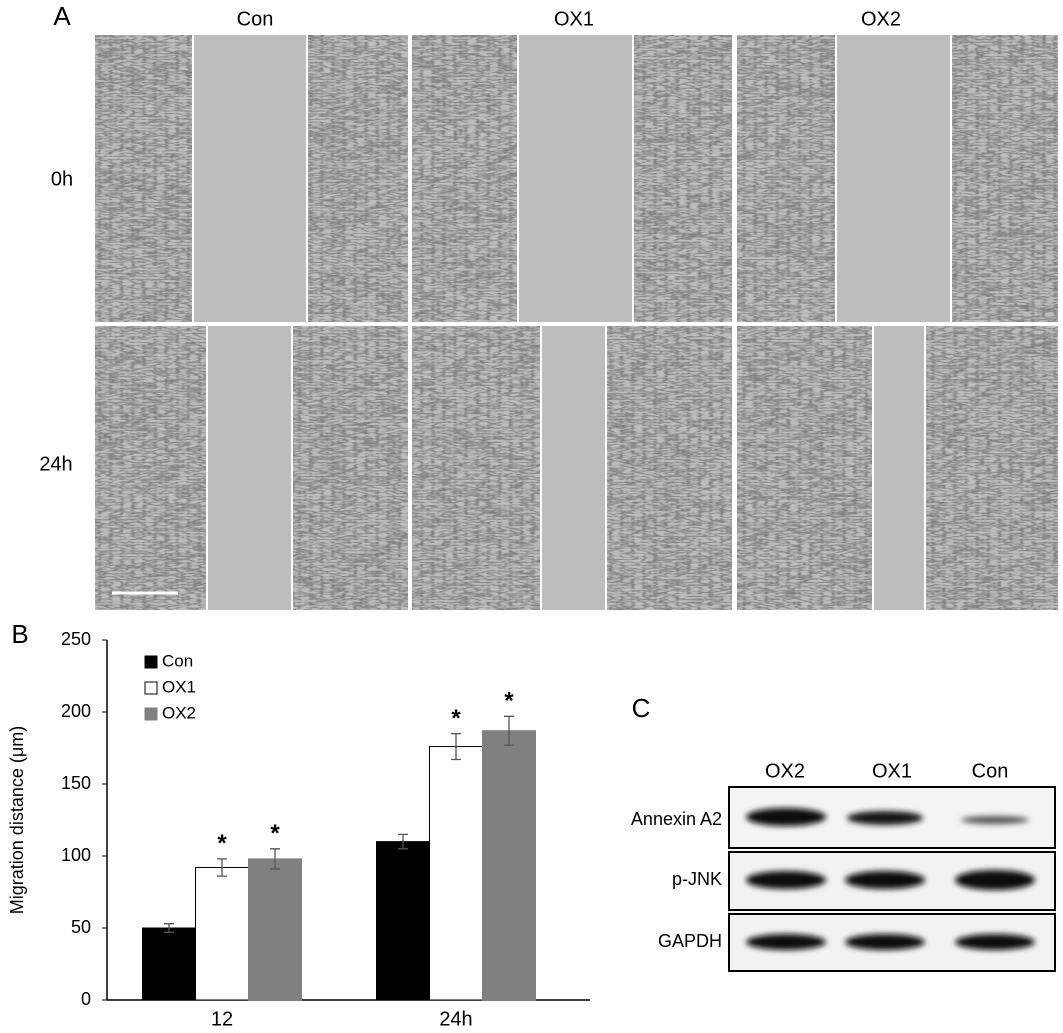 The height and width of the screenshot is (1033, 1063). What do you see at coordinates (641, 708) in the screenshot?
I see `panel-label: C` at bounding box center [641, 708].